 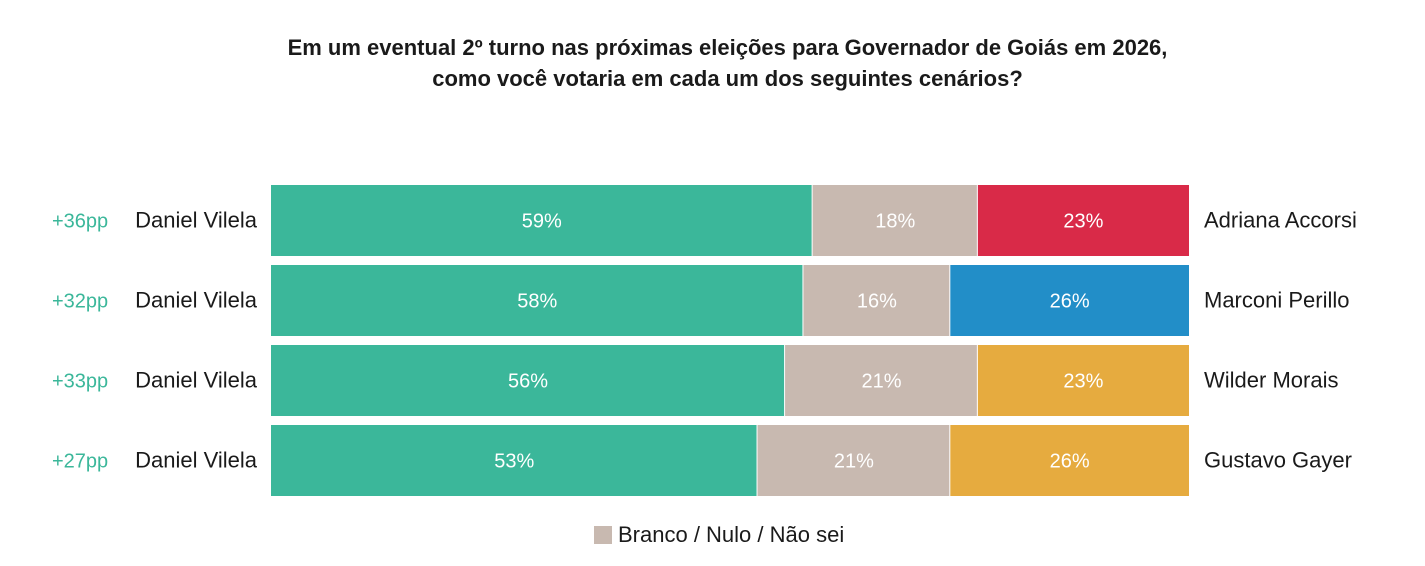 I want to click on bar-value-label: 16%, so click(x=877, y=302).